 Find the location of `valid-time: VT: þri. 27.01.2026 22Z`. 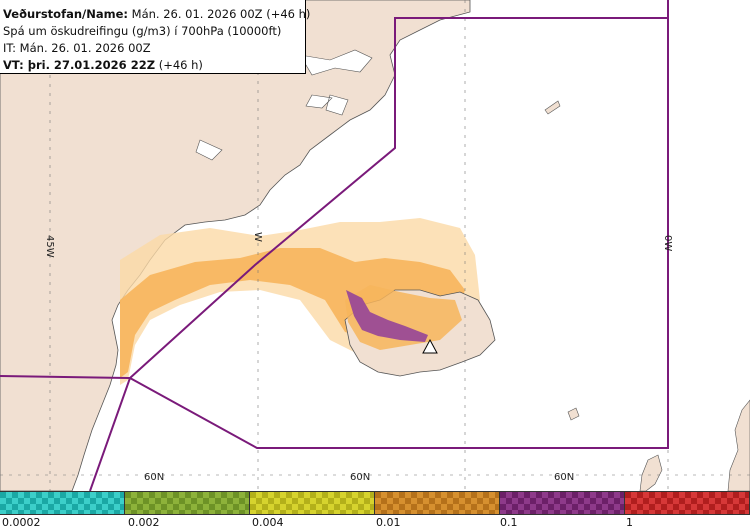

valid-time: VT: þri. 27.01.2026 22Z is located at coordinates (79, 65).